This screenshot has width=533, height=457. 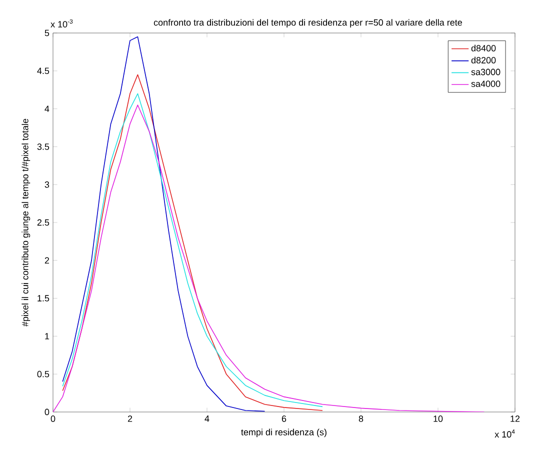 I want to click on y-tick-label: 2, so click(x=47, y=260).